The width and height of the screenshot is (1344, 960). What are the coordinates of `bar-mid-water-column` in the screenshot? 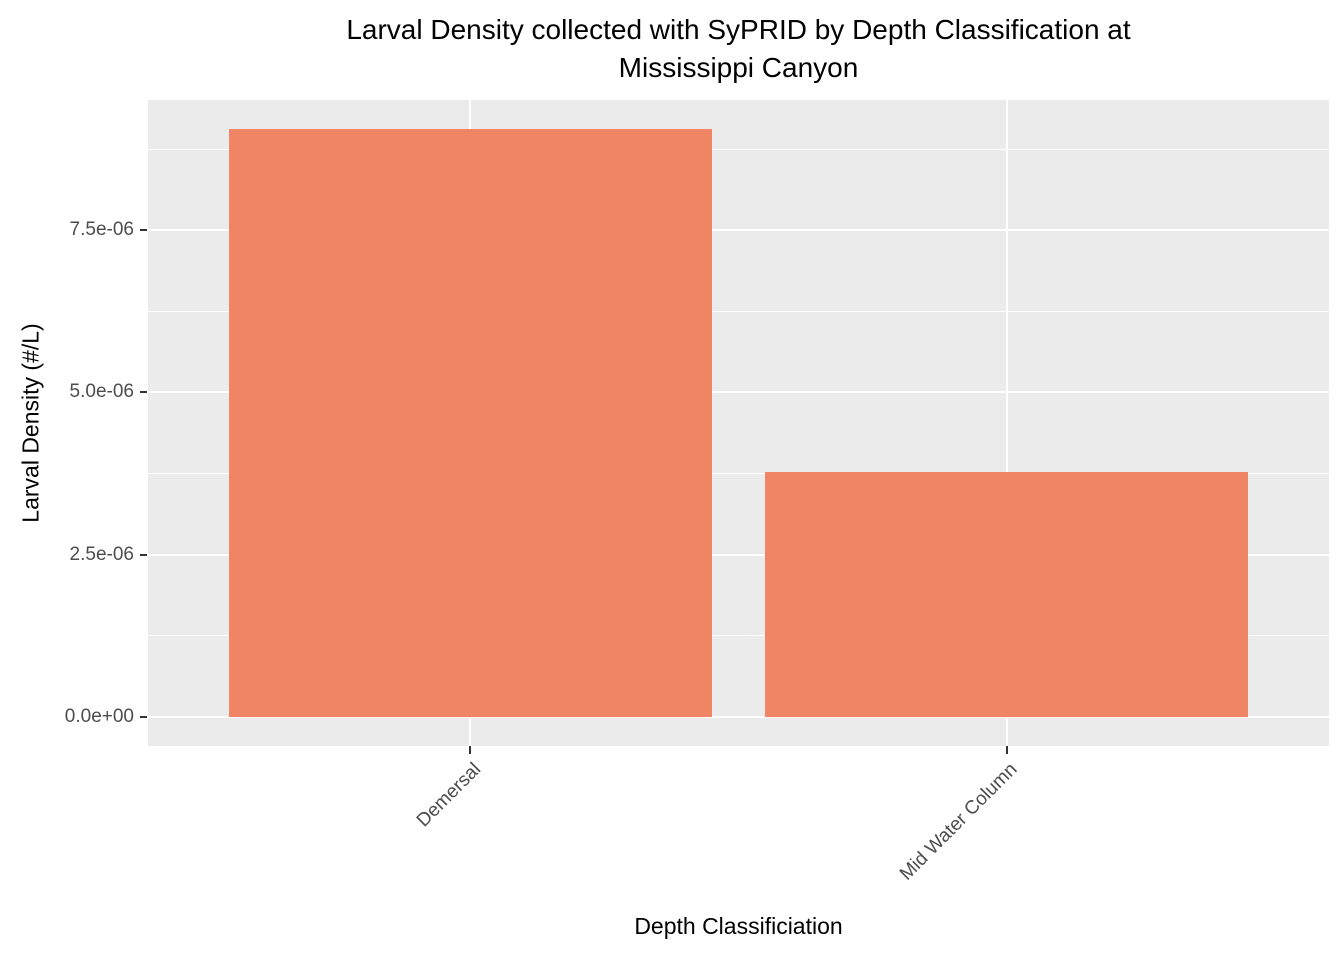 It's located at (1007, 594).